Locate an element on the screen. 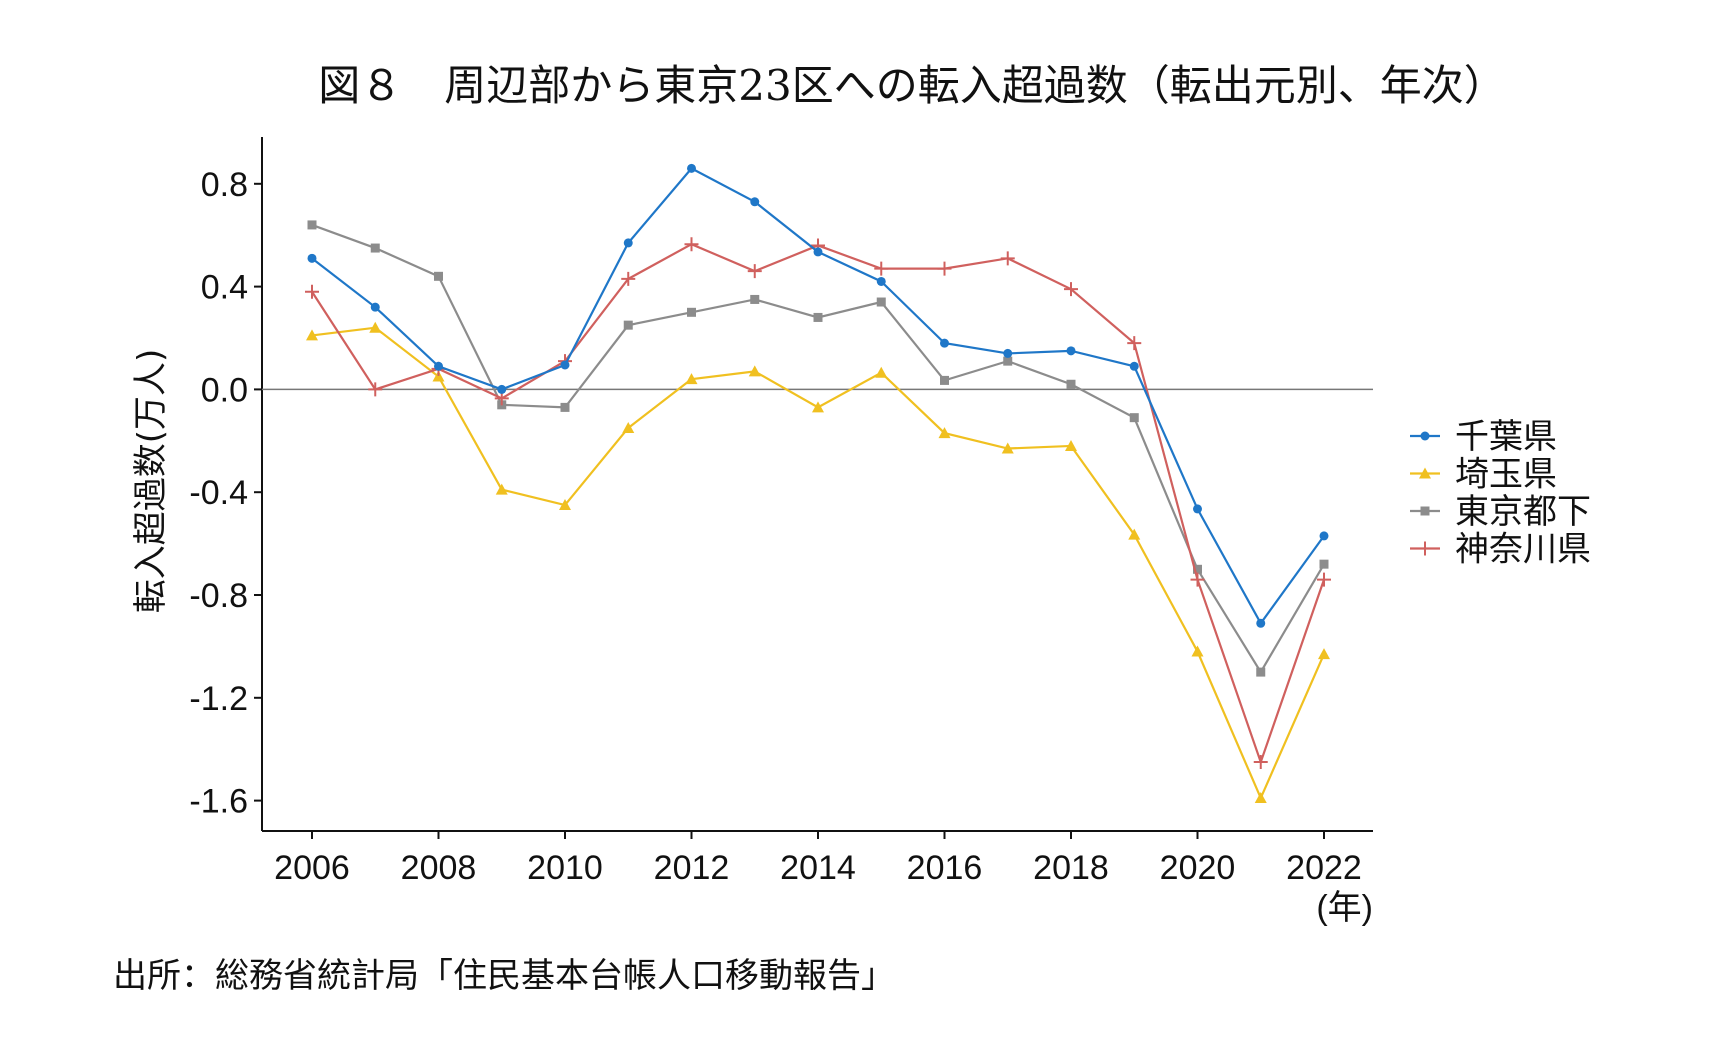 The height and width of the screenshot is (1046, 1734). y-tick-label: 0.4 is located at coordinates (224, 288).